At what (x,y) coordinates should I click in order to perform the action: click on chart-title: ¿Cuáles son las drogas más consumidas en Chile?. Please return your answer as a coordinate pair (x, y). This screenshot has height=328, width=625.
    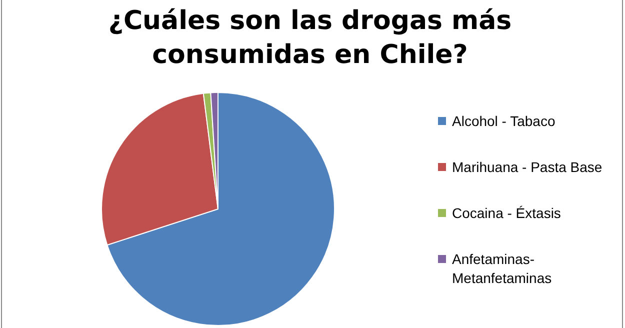
    Looking at the image, I should click on (310, 38).